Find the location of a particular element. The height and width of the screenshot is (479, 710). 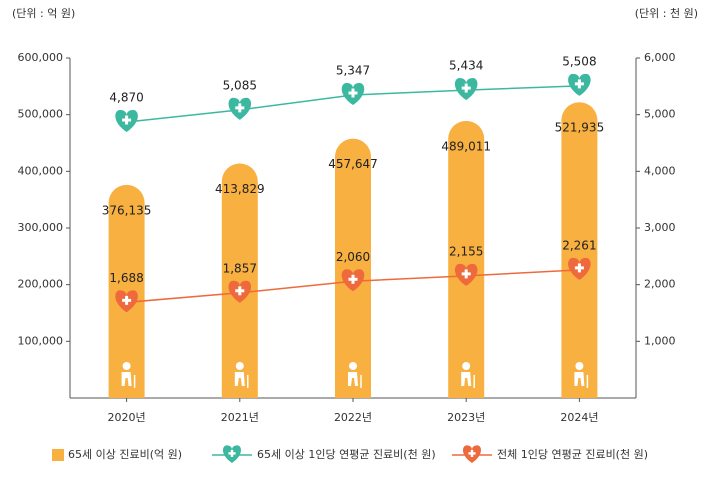

bar-label: 376,135 is located at coordinates (127, 210).